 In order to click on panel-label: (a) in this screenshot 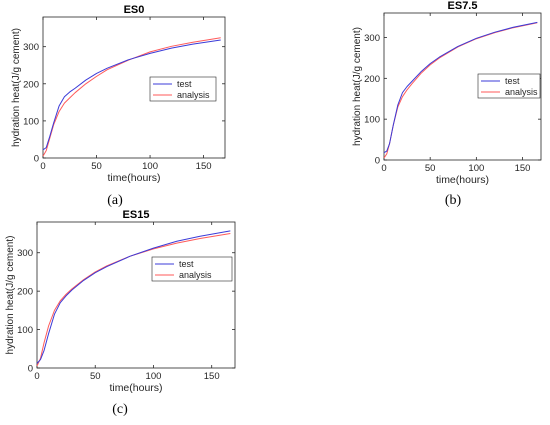, I will do `click(115, 200)`.